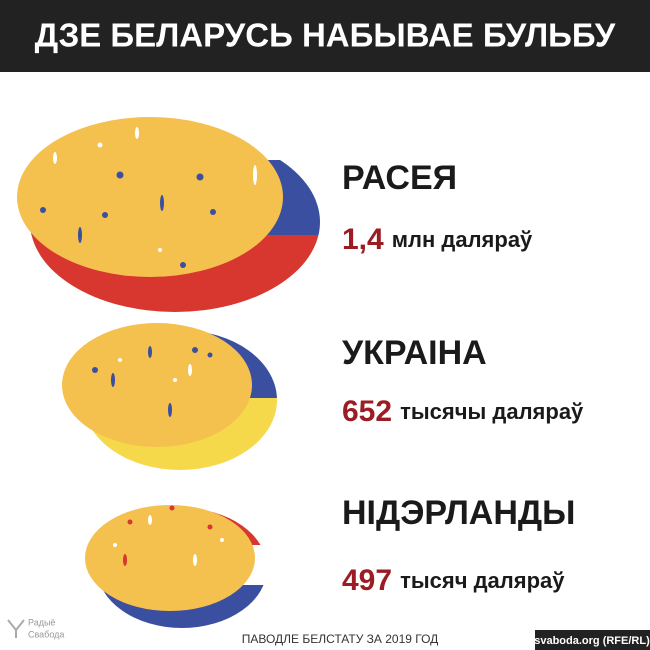 This screenshot has width=650, height=650. I want to click on title: ДЗЕ БЕЛАРУСЬ НАБЫВАЕ БУЛЬБУ, so click(325, 35).